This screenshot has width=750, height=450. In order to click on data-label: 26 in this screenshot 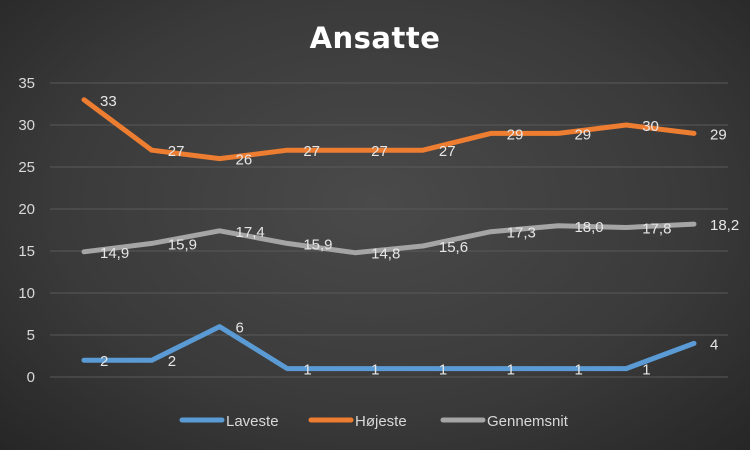, I will do `click(244, 160)`.